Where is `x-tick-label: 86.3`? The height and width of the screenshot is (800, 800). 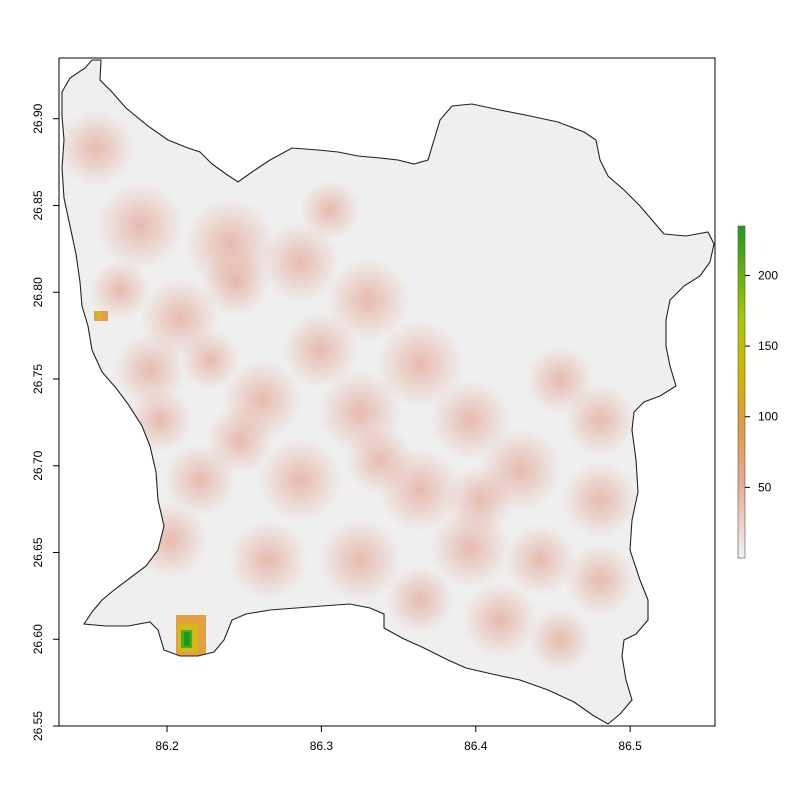 x-tick-label: 86.3 is located at coordinates (322, 746).